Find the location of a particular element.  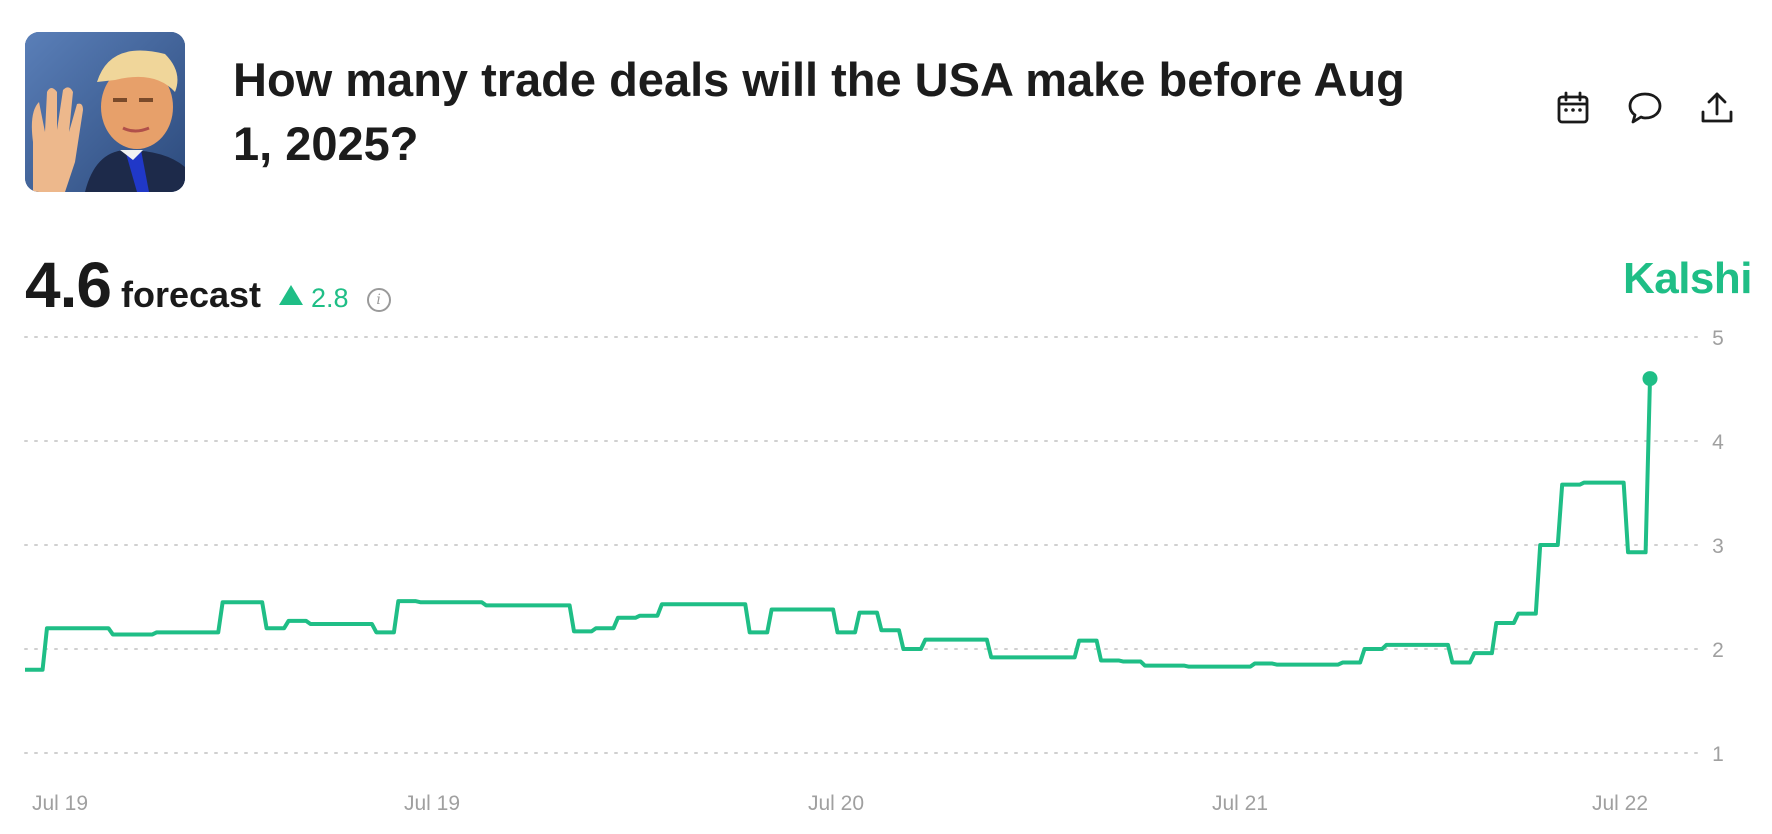

y-tick-label: 2 is located at coordinates (1718, 650).